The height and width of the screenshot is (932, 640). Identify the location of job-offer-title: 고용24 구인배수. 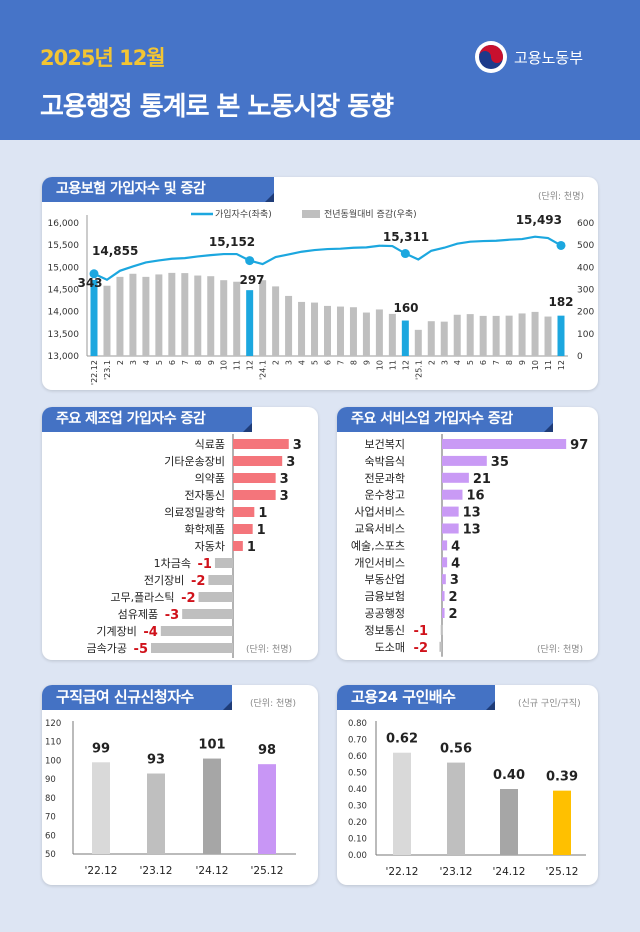
(416, 697).